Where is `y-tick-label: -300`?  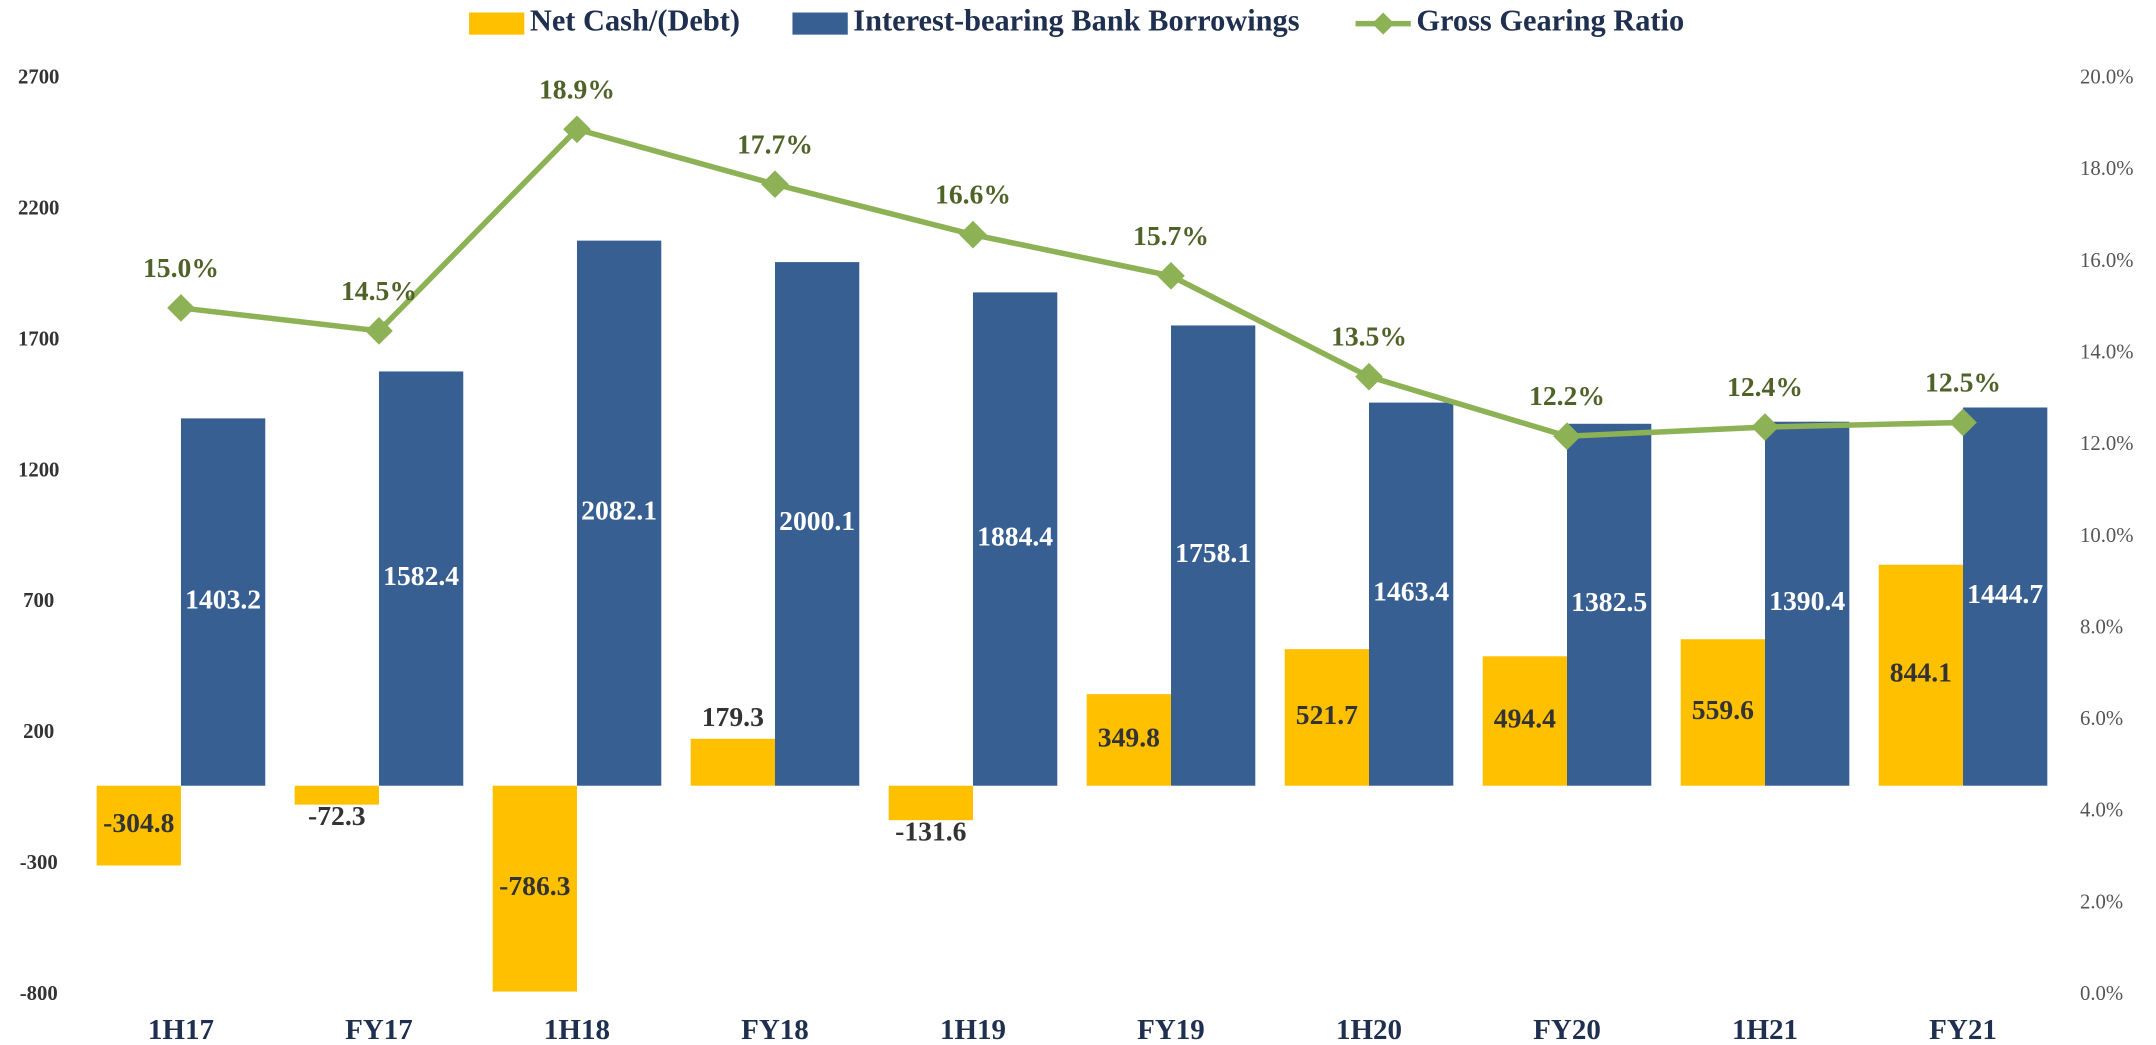
y-tick-label: -300 is located at coordinates (39, 863).